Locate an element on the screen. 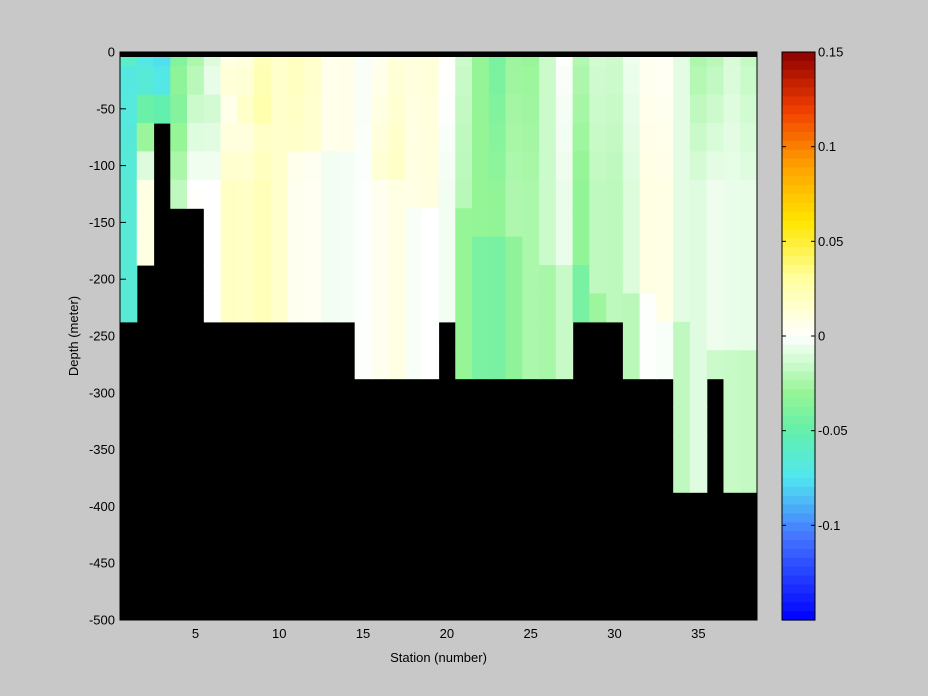 The width and height of the screenshot is (928, 696). y-tick-label: -150 is located at coordinates (102, 222).